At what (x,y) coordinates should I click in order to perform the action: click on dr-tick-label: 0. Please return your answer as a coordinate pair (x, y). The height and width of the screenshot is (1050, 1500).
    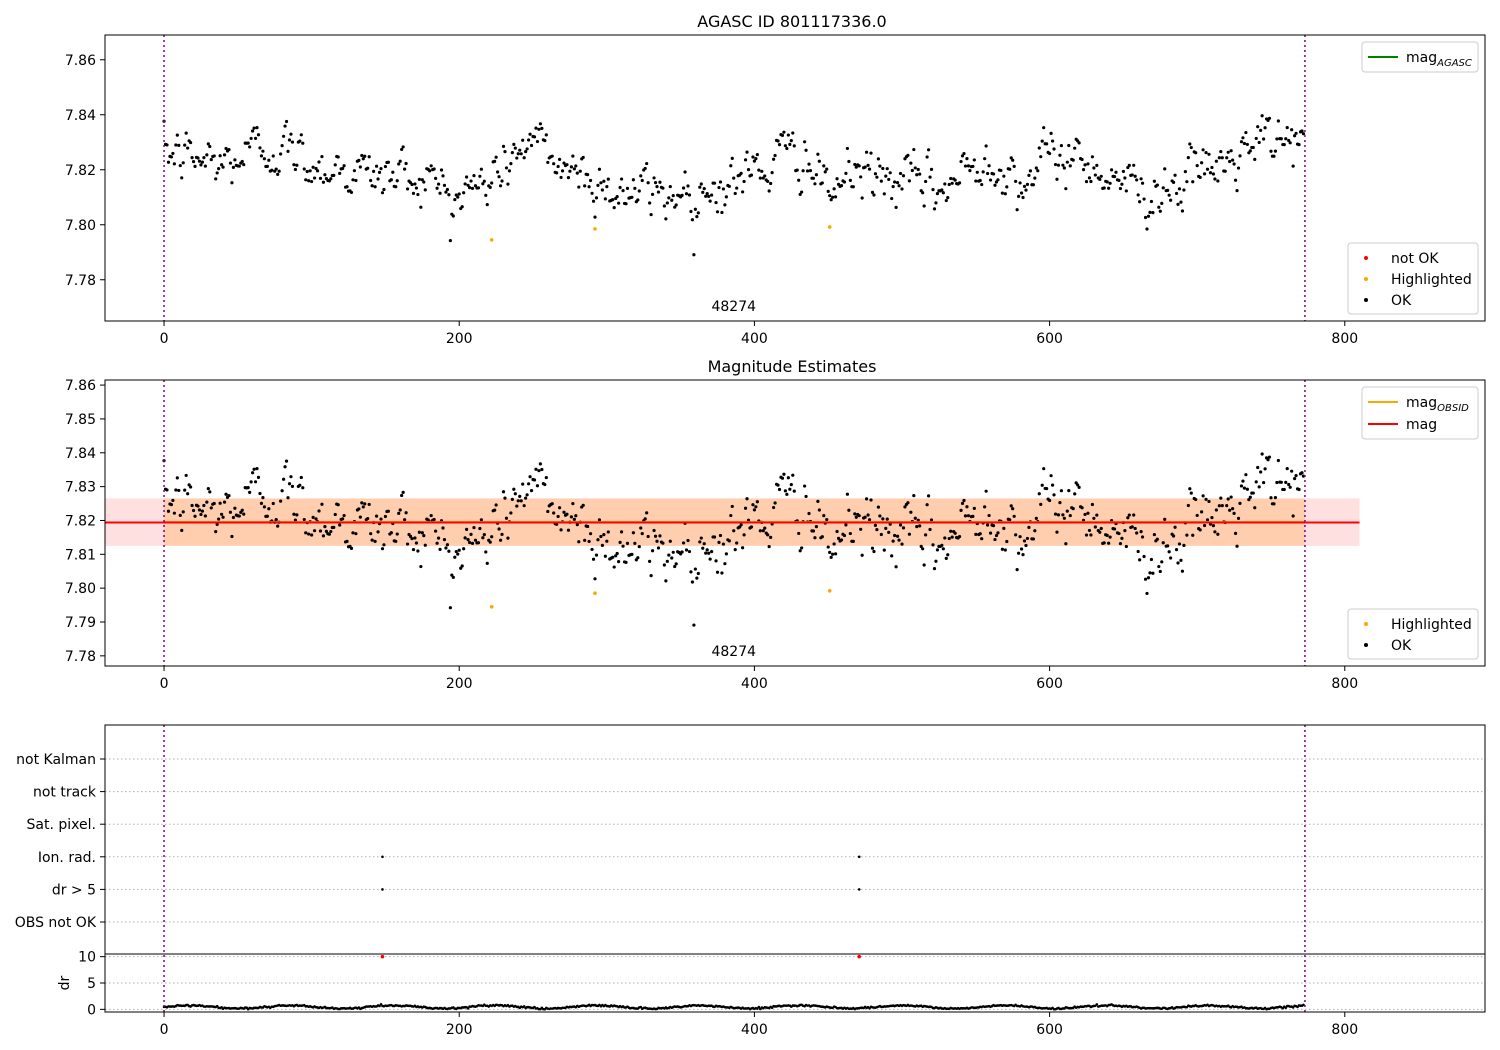
    Looking at the image, I should click on (91, 1010).